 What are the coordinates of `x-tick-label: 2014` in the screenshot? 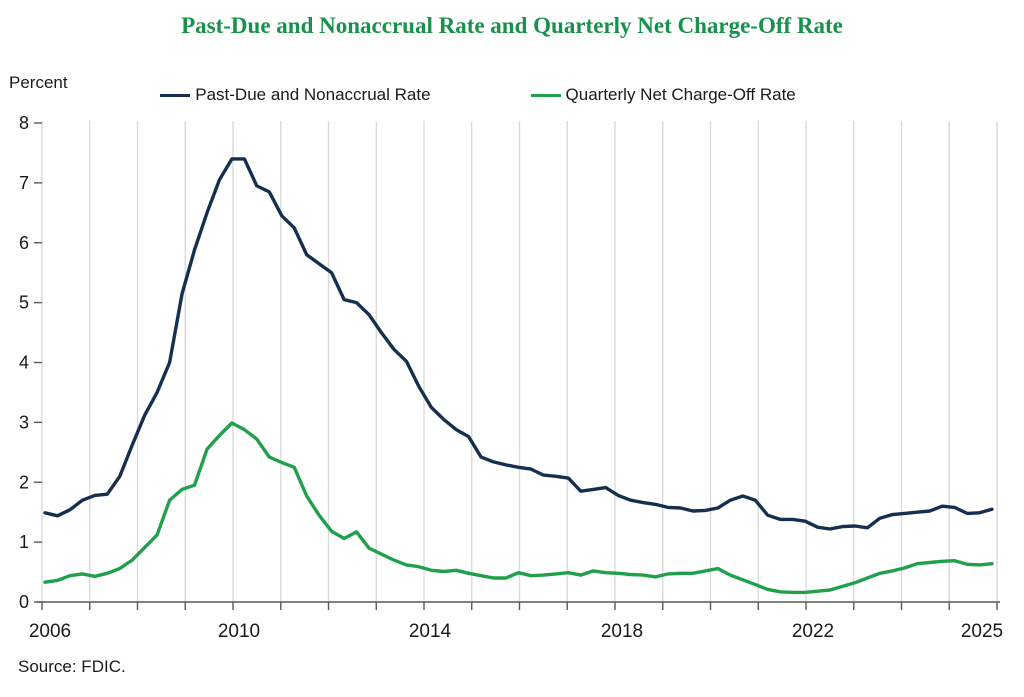 It's located at (430, 631).